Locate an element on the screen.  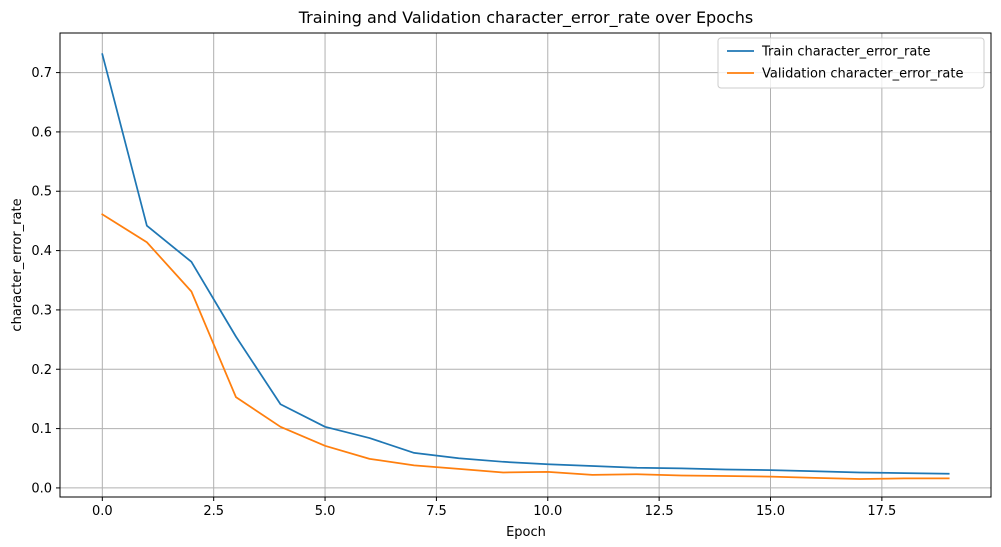
x-tick-label: 2.5 is located at coordinates (213, 511).